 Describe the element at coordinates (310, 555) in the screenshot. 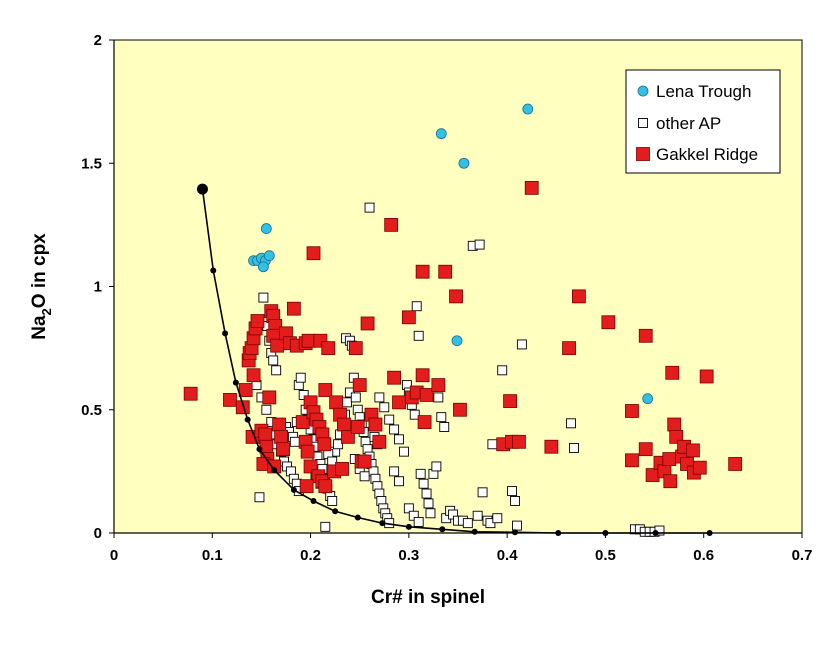

I see `x-tick-label: 0.2` at that location.